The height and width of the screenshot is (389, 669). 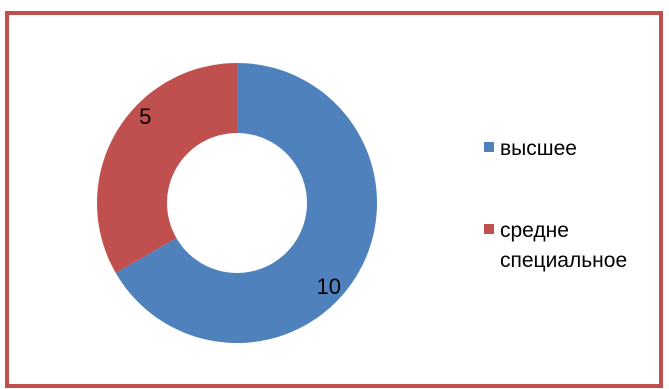 I want to click on data-label-vysshee: 10, so click(x=329, y=286).